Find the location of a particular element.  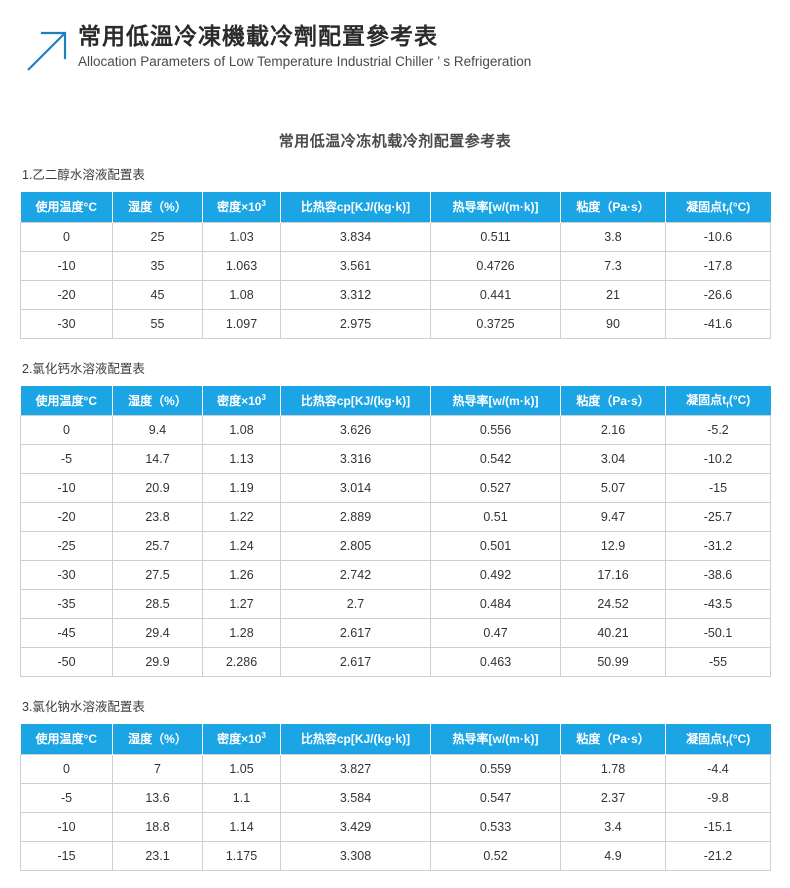

table-row: -10 35 1.063 3.561 0.4726 7.3 -17.8 is located at coordinates (395, 265).